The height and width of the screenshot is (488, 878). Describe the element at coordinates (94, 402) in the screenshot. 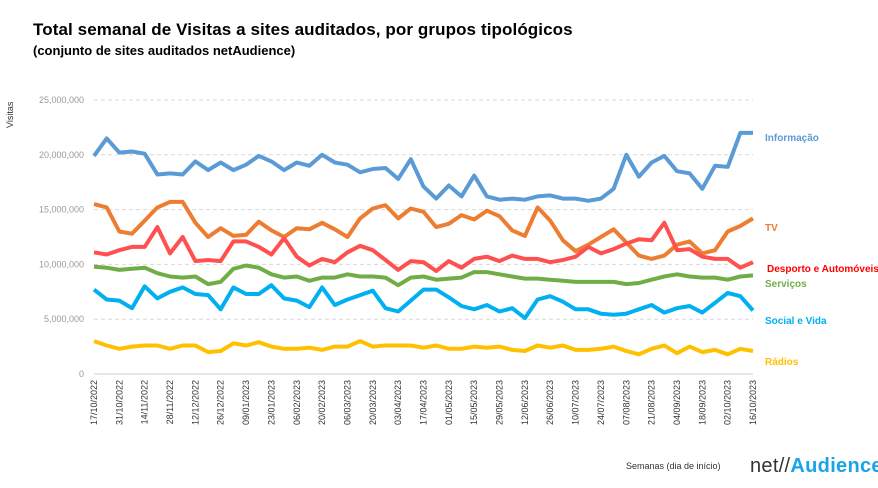

I see `x-tick-label: 17/10/2022` at that location.